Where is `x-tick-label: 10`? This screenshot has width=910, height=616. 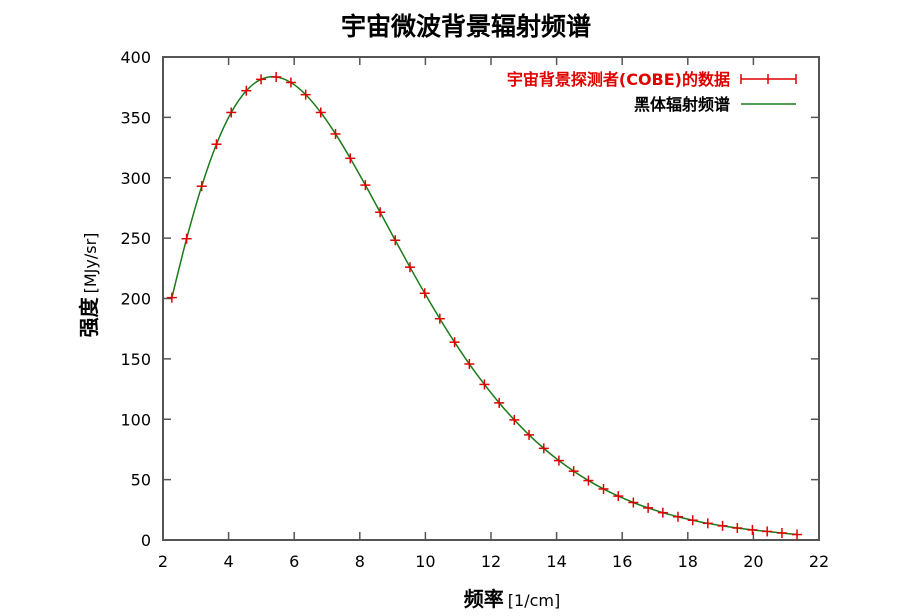
x-tick-label: 10 is located at coordinates (425, 561).